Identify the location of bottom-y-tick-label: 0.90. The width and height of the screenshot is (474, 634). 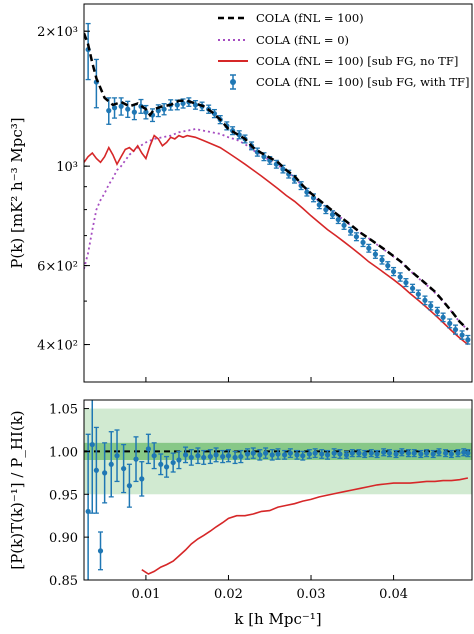
(63, 538).